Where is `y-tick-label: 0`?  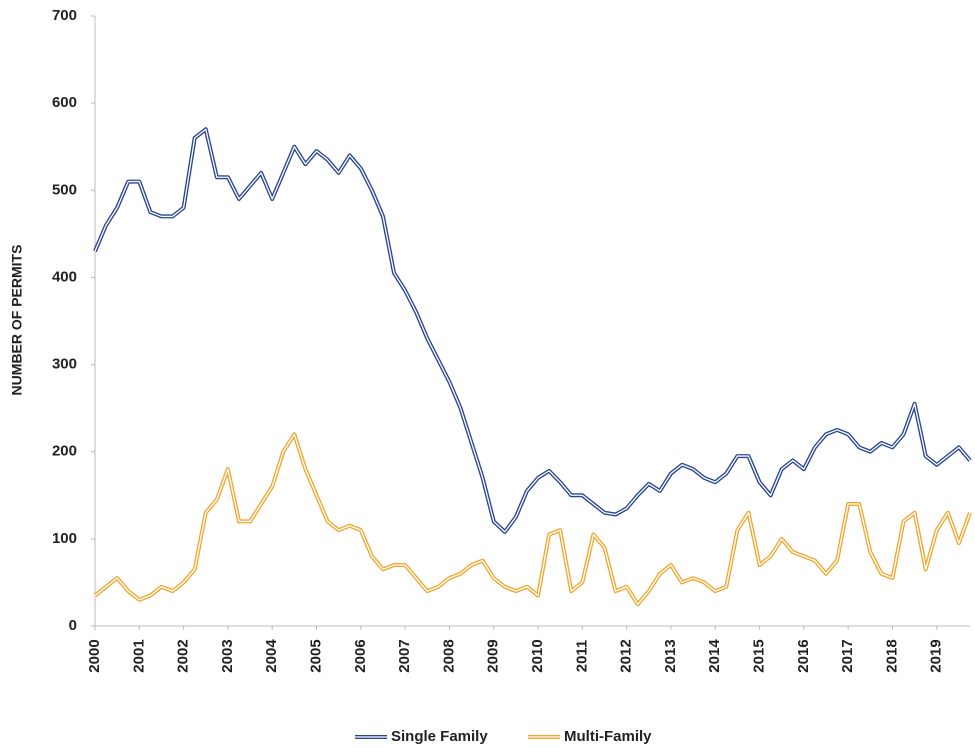
y-tick-label: 0 is located at coordinates (73, 625).